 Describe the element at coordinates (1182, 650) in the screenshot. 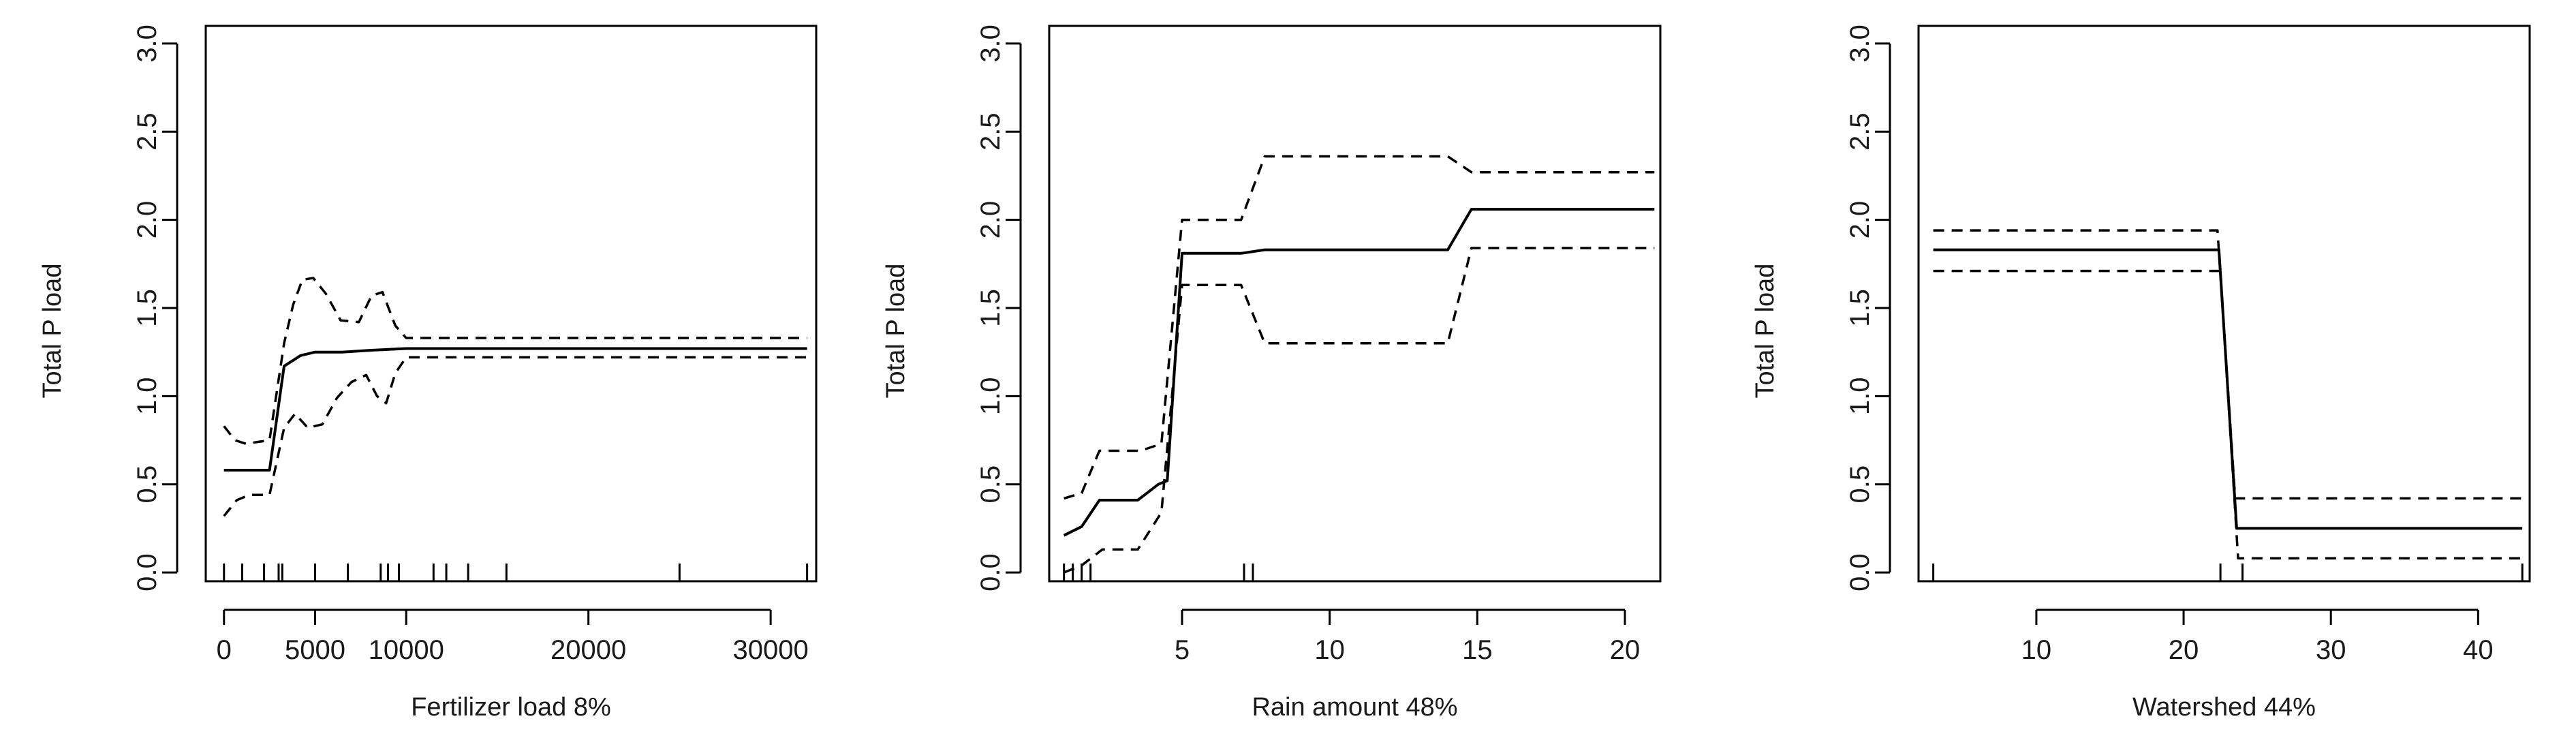

I see `x-tick-label: 5` at that location.